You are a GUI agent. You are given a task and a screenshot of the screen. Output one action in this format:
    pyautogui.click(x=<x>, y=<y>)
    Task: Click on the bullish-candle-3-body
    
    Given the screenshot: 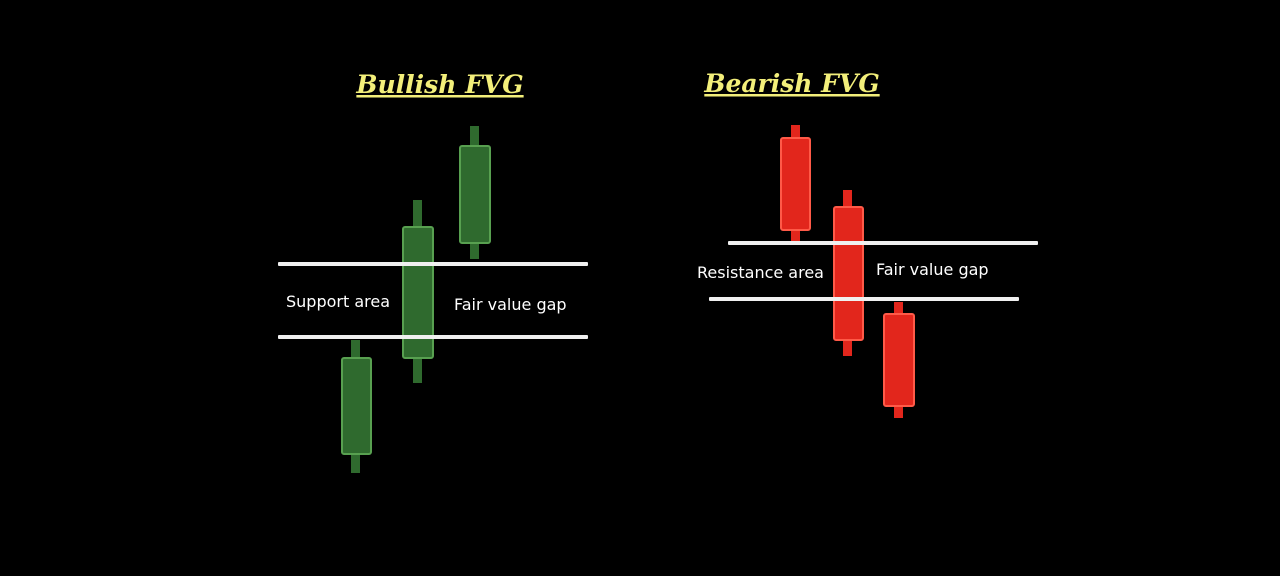 What is the action you would take?
    pyautogui.click(x=475, y=194)
    